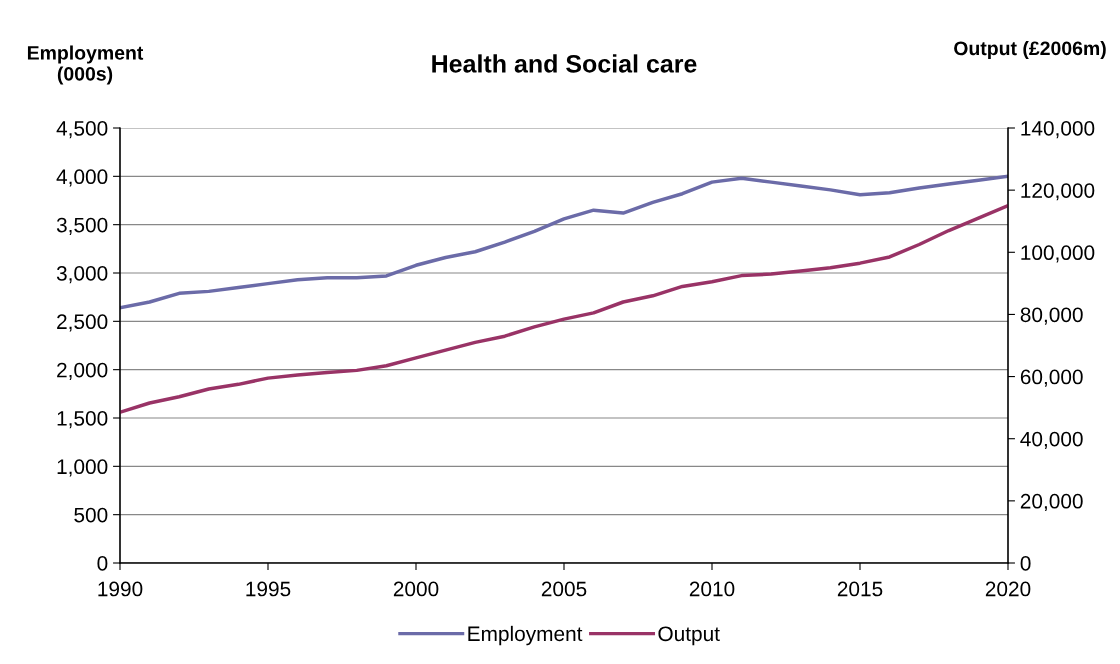 The image size is (1120, 664). Describe the element at coordinates (82, 468) in the screenshot. I see `y-tick-label: 1,000` at that location.